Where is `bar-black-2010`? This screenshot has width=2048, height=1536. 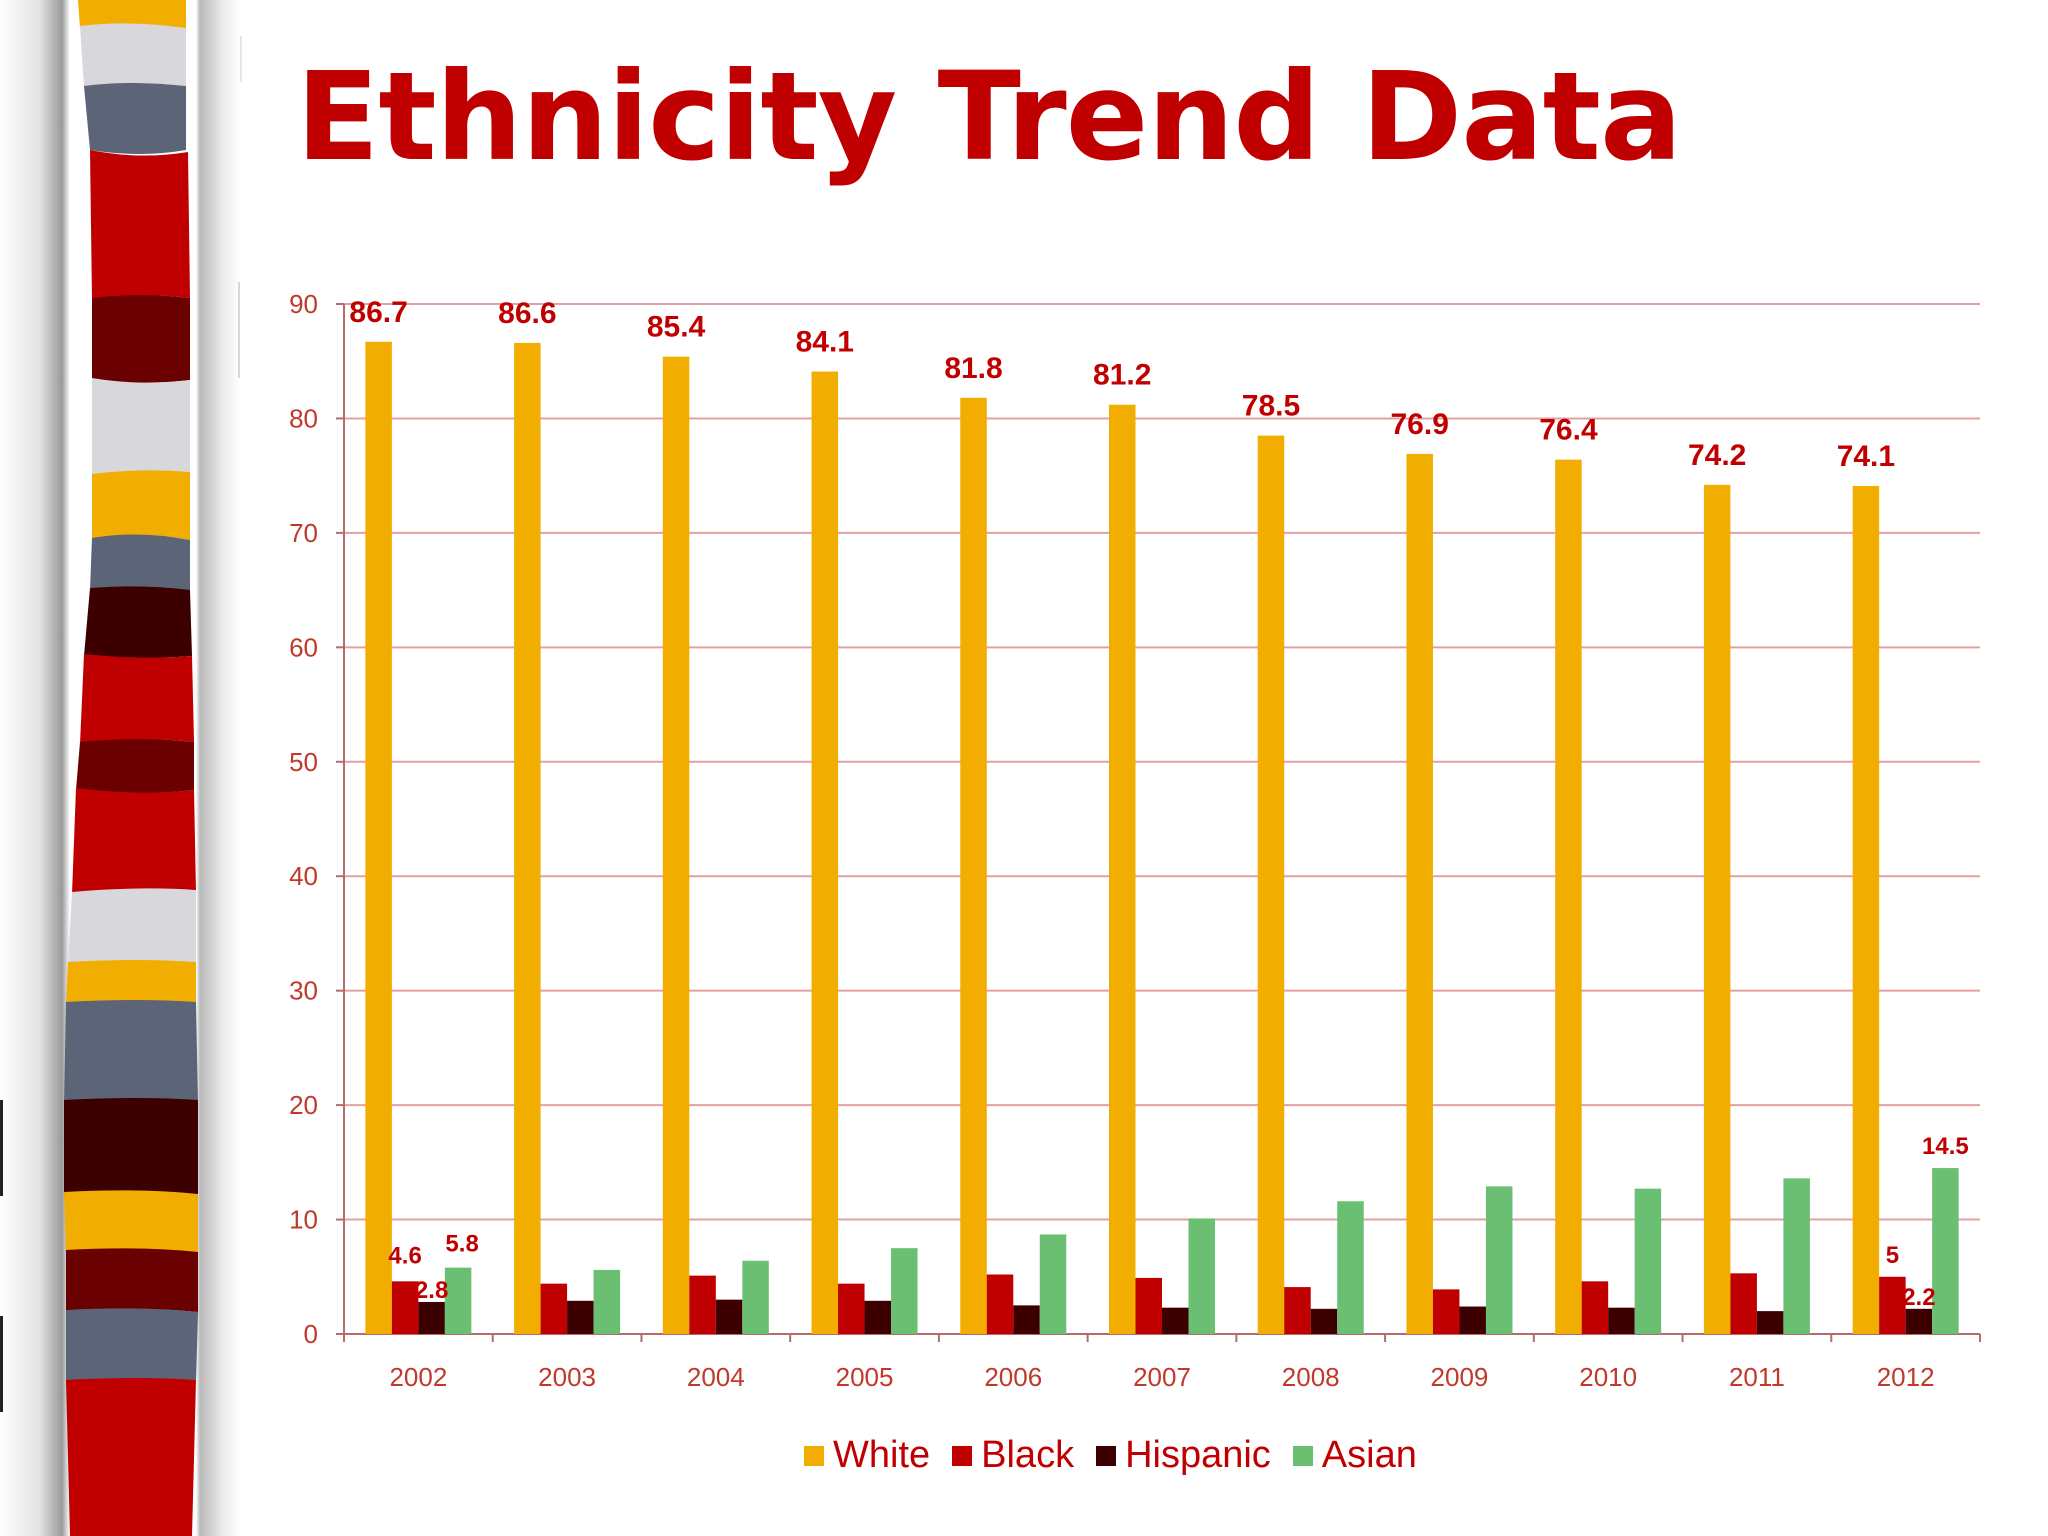 bar-black-2010 is located at coordinates (1595, 1307).